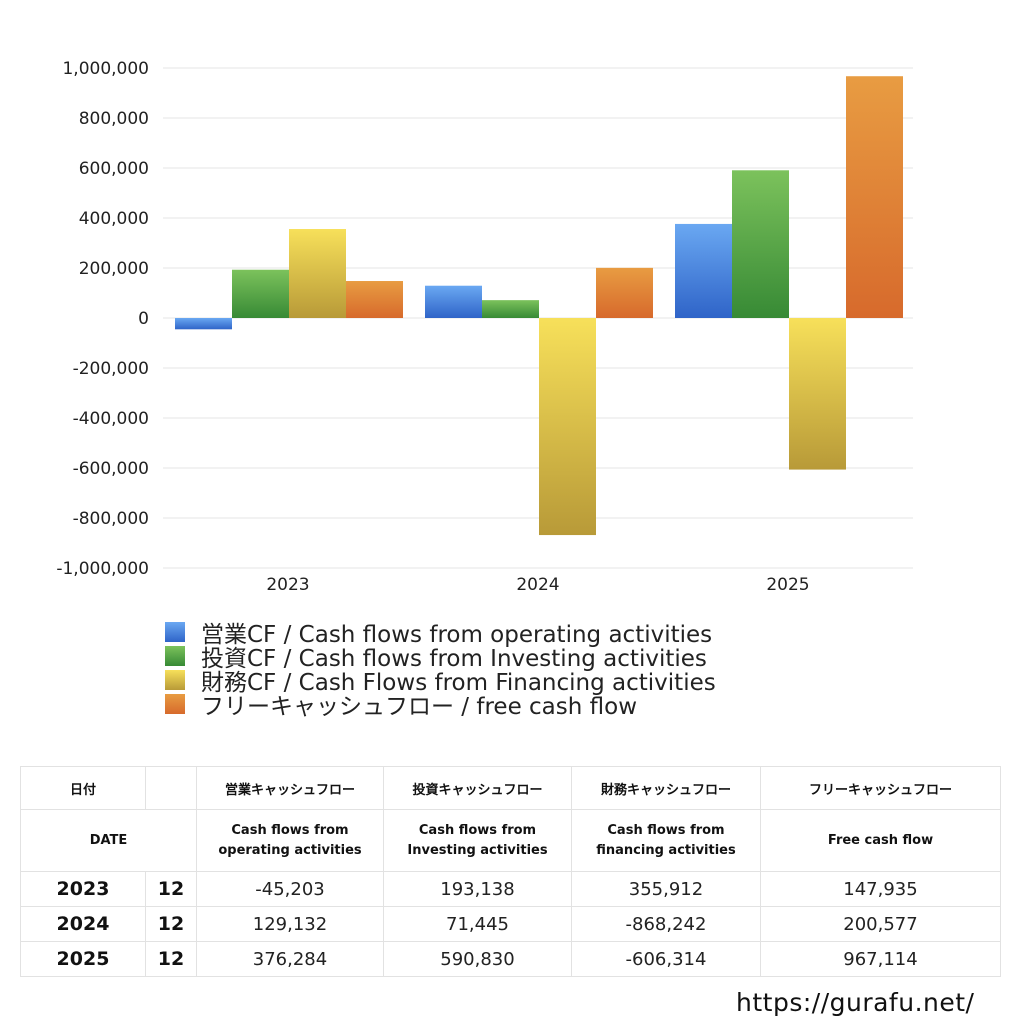 The image size is (1024, 1024). Describe the element at coordinates (83, 788) in the screenshot. I see `header-date-jp: 日付` at that location.